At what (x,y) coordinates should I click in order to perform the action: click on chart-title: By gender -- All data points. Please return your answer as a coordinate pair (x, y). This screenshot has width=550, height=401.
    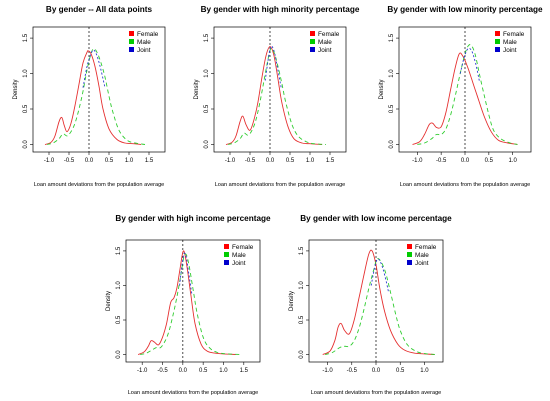
    Looking at the image, I should click on (99, 9).